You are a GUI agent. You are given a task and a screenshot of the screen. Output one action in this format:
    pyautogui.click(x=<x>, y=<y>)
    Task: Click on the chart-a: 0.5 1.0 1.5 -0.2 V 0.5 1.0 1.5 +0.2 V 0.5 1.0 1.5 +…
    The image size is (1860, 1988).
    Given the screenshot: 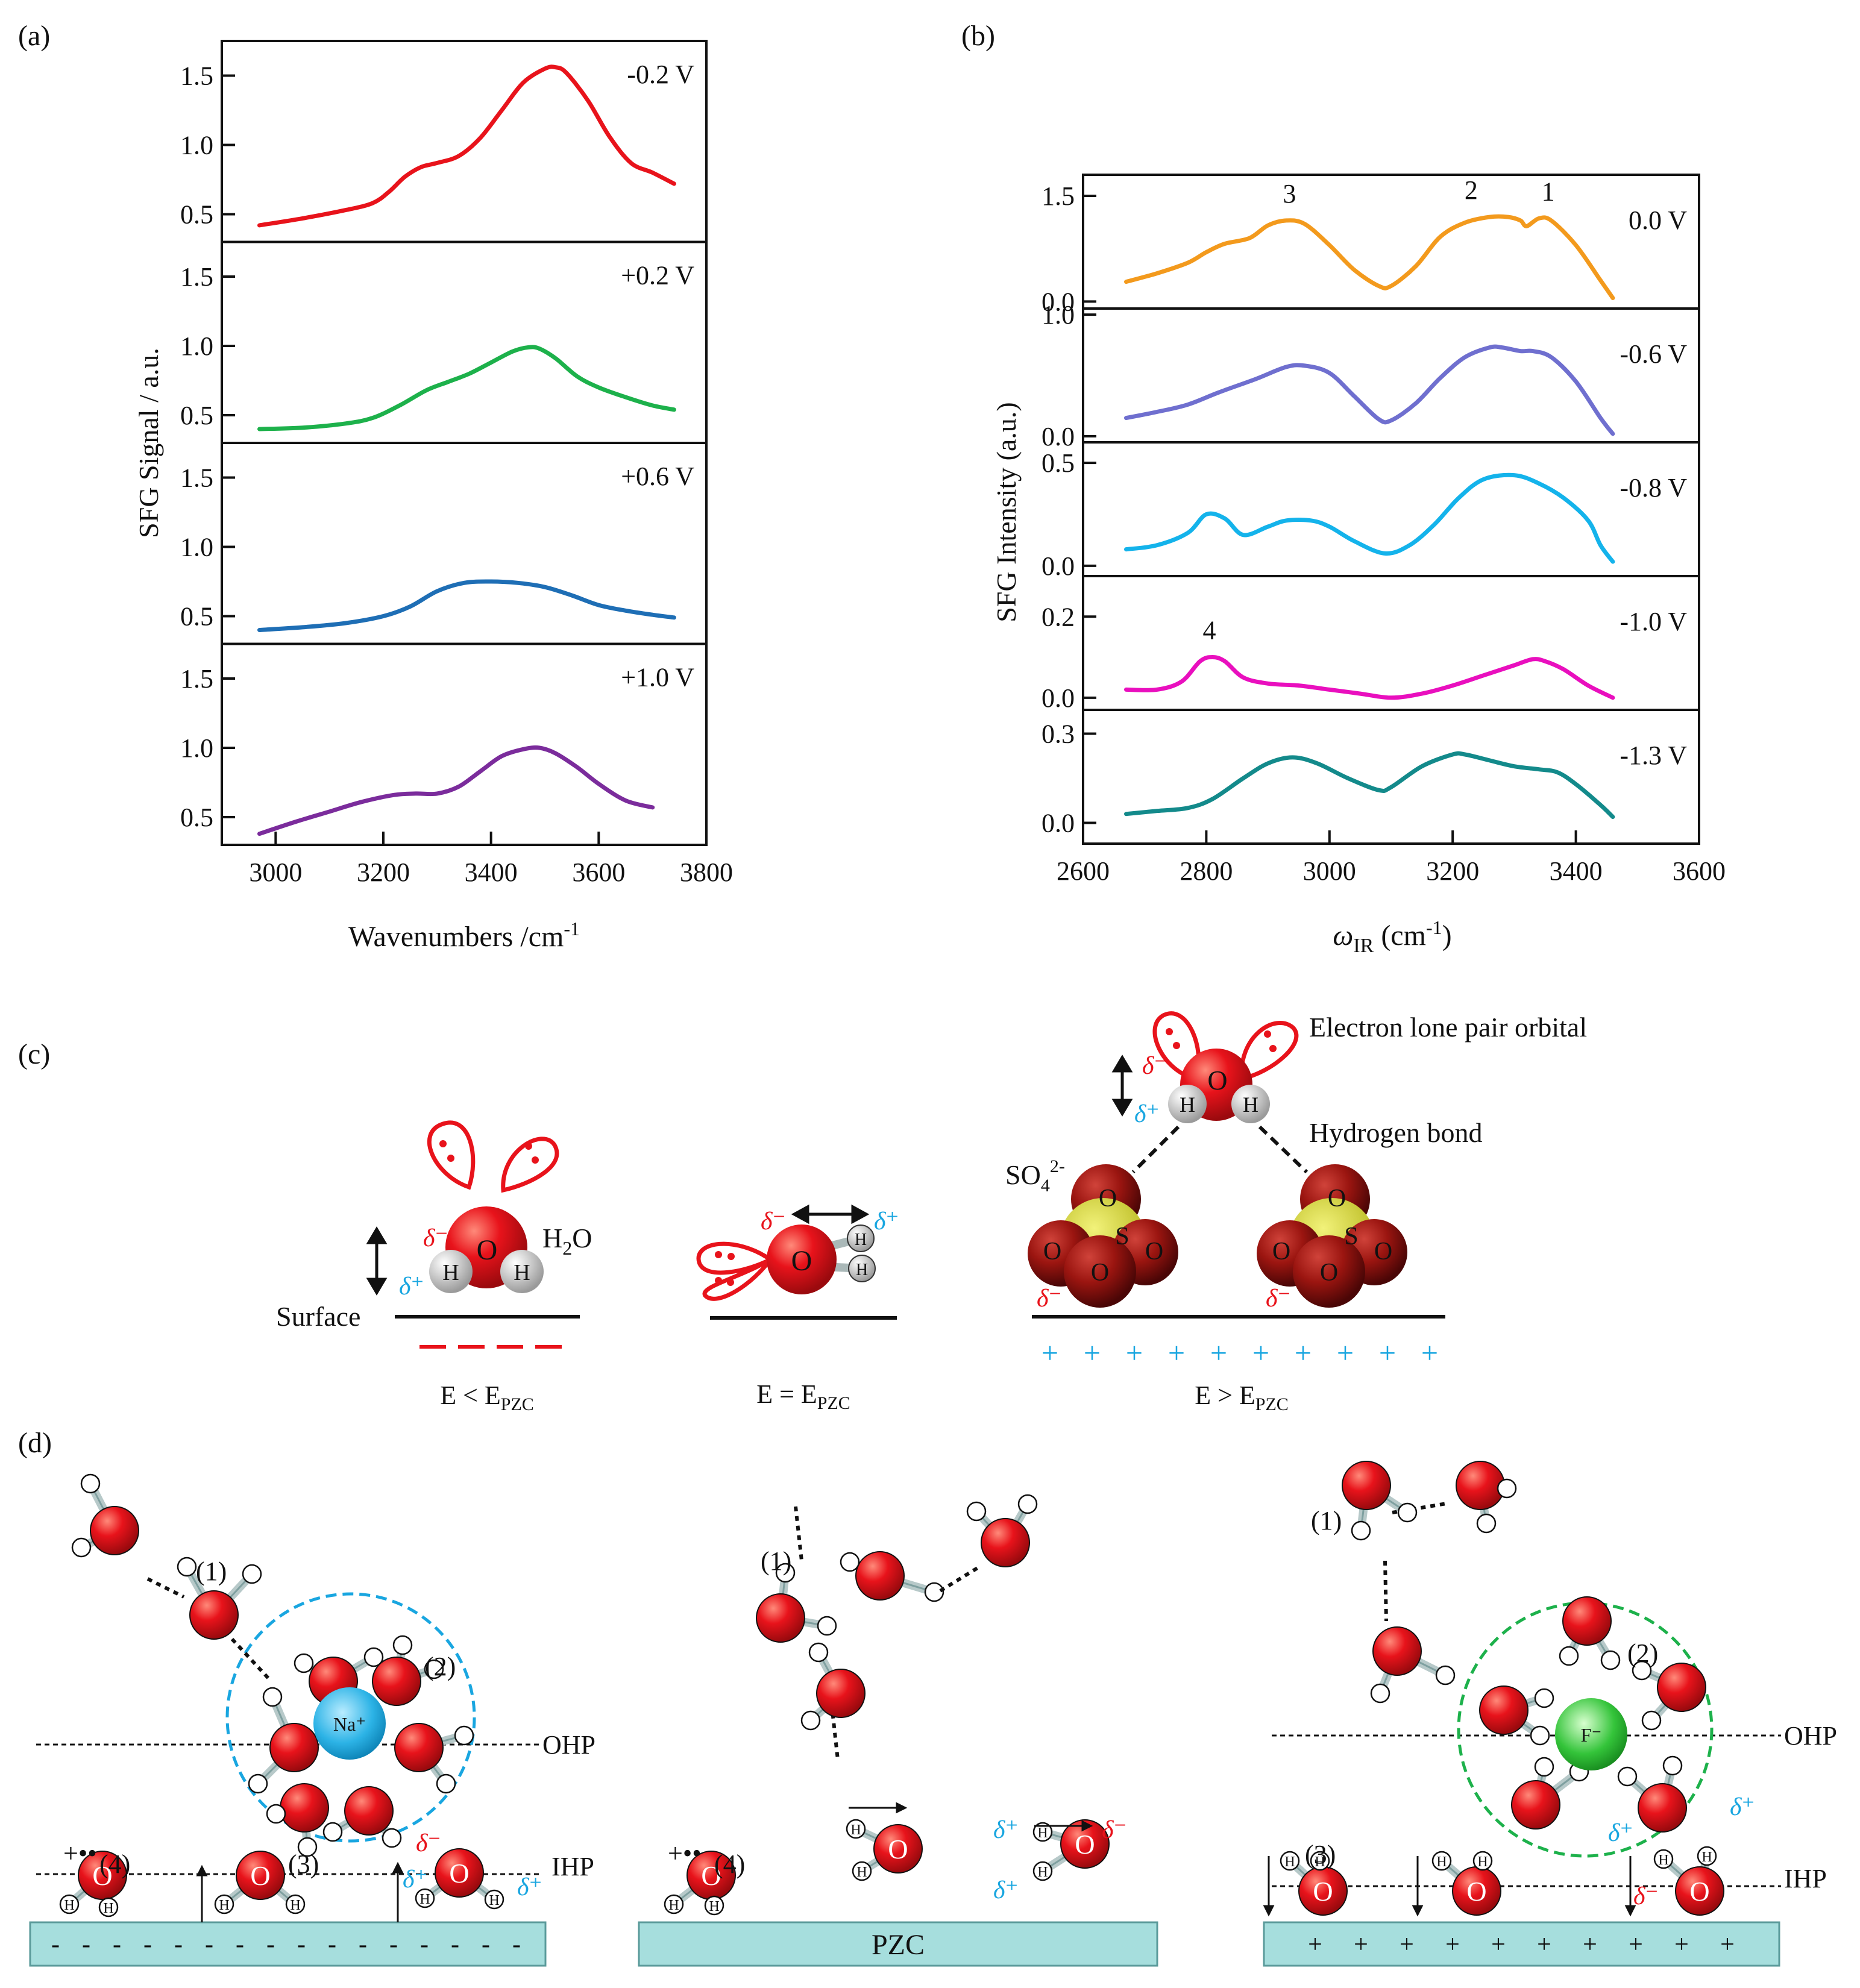 What is the action you would take?
    pyautogui.click(x=433, y=496)
    